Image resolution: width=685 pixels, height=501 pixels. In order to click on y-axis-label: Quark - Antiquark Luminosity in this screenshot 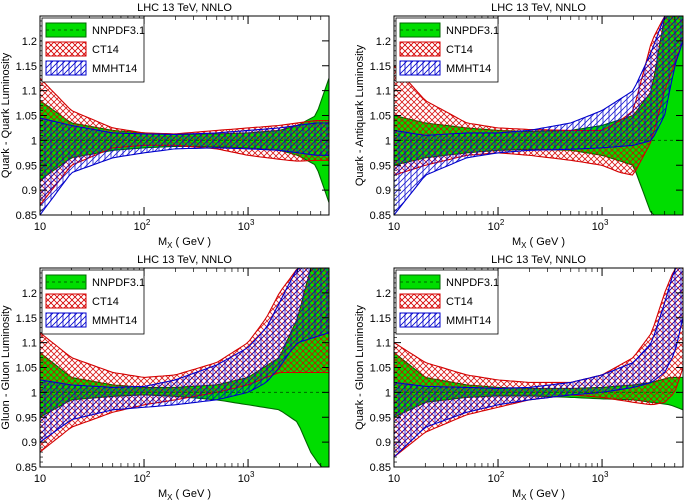, I will do `click(360, 115)`.